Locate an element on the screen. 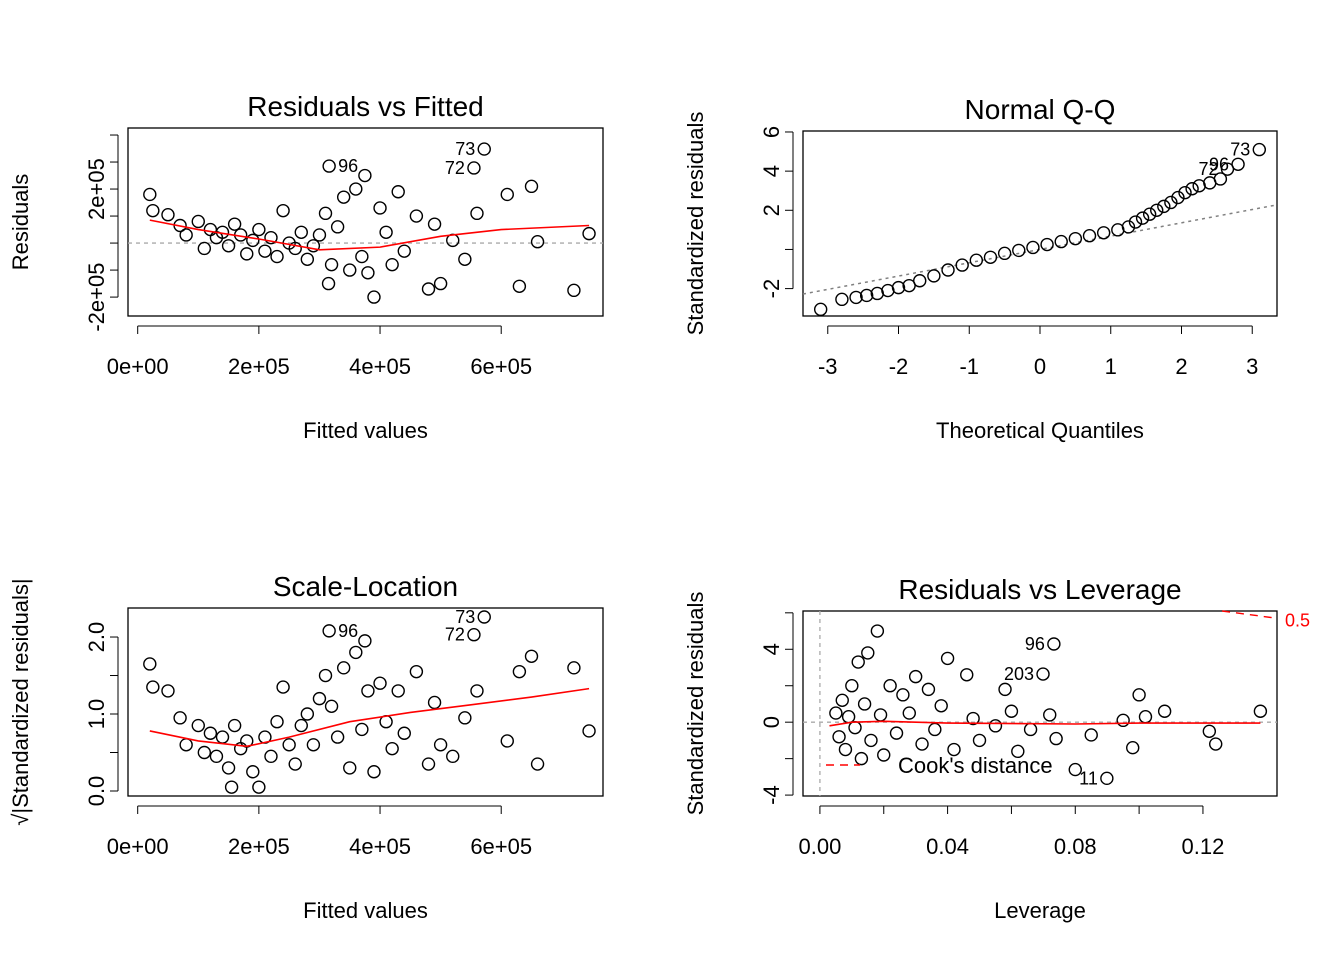 The height and width of the screenshot is (960, 1344). x-axis-label: Theoretical Quantiles is located at coordinates (1040, 430).